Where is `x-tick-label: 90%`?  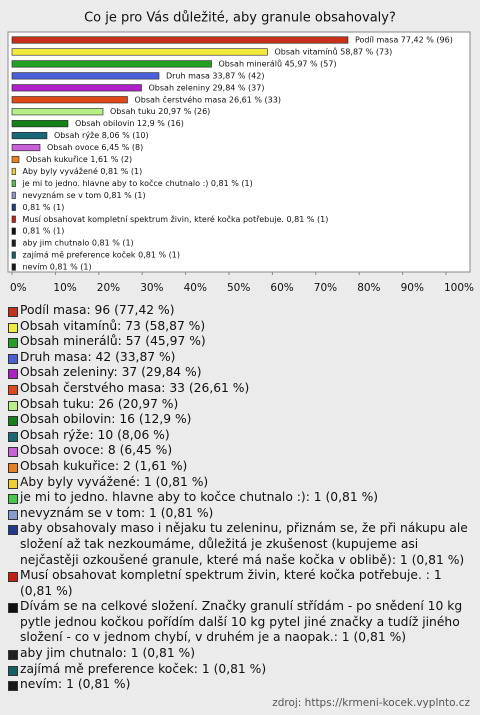
x-tick-label: 90% is located at coordinates (412, 288).